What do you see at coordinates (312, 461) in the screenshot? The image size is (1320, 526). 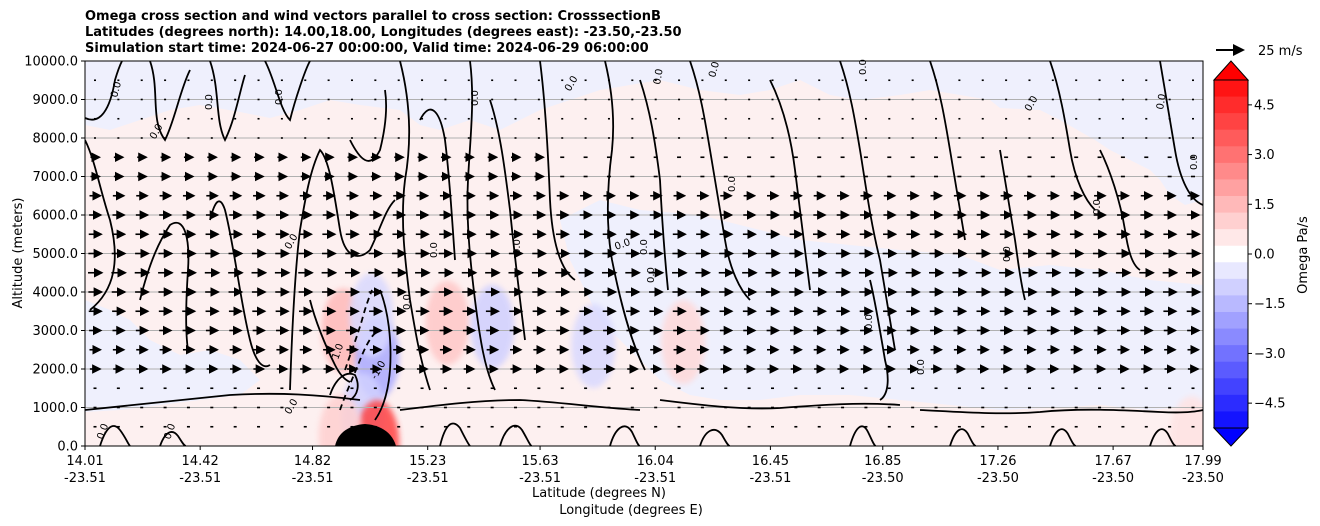 I see `x-tick-label-lat: 14.82` at bounding box center [312, 461].